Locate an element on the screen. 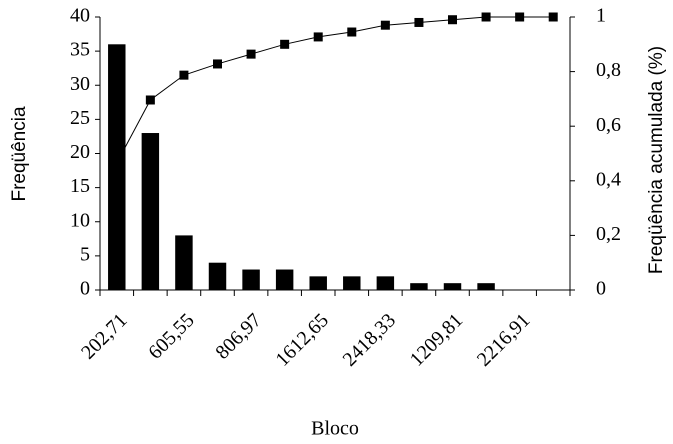  y-tick-label: 15 is located at coordinates (80, 186).